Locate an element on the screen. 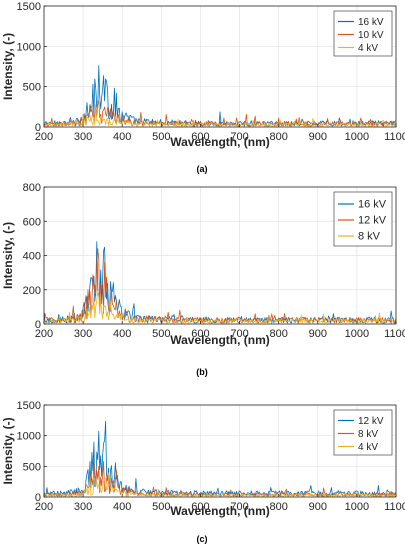  y-tick-label: 400 is located at coordinates (32, 257).